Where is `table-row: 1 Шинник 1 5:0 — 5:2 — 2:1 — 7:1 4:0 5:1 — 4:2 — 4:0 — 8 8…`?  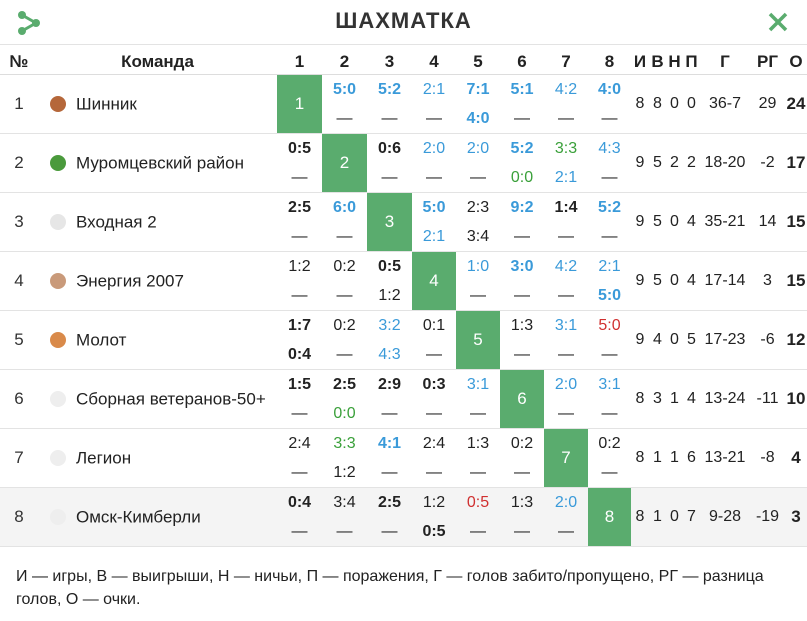 table-row: 1 Шинник 1 5:0 — 5:2 — 2:1 — 7:1 4:0 5:1 — 4:2 — 4:0 — 8 8… is located at coordinates (403, 104).